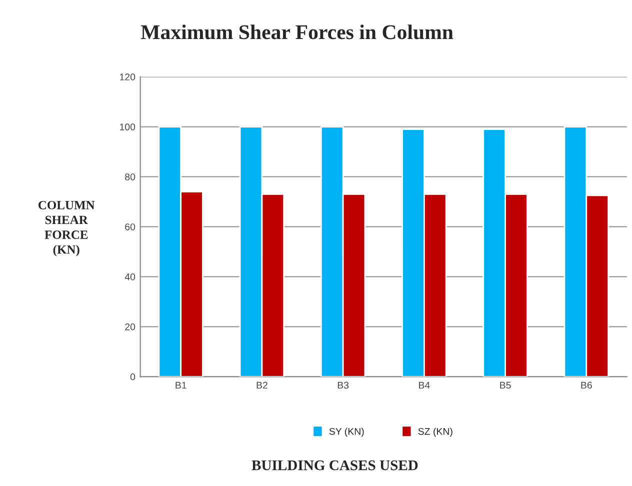 The height and width of the screenshot is (486, 632). I want to click on y-tick-label: 60, so click(130, 226).